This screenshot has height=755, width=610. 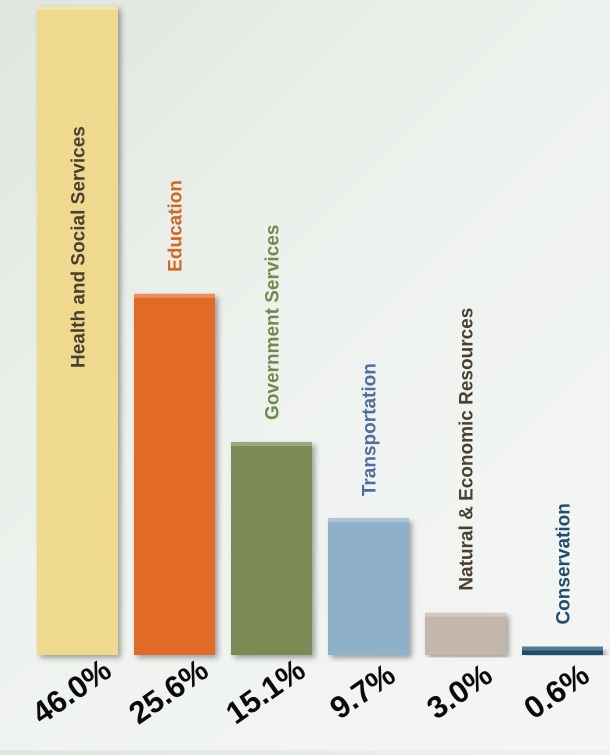 What do you see at coordinates (368, 520) in the screenshot?
I see `bar-highlight-transportation` at bounding box center [368, 520].